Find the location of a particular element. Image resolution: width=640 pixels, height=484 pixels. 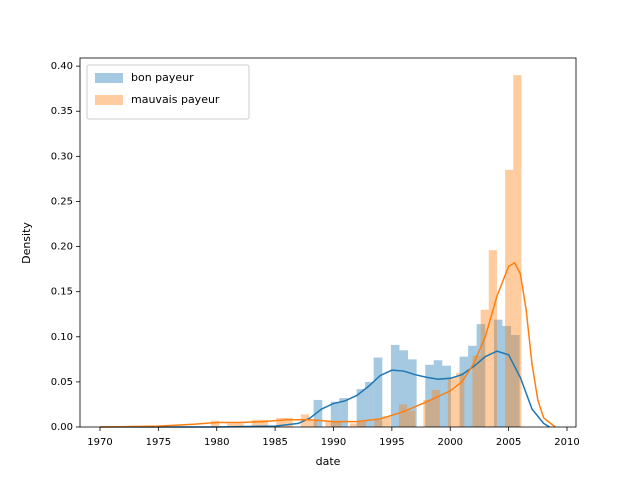

x-tick-label: 1970 is located at coordinates (99, 442).